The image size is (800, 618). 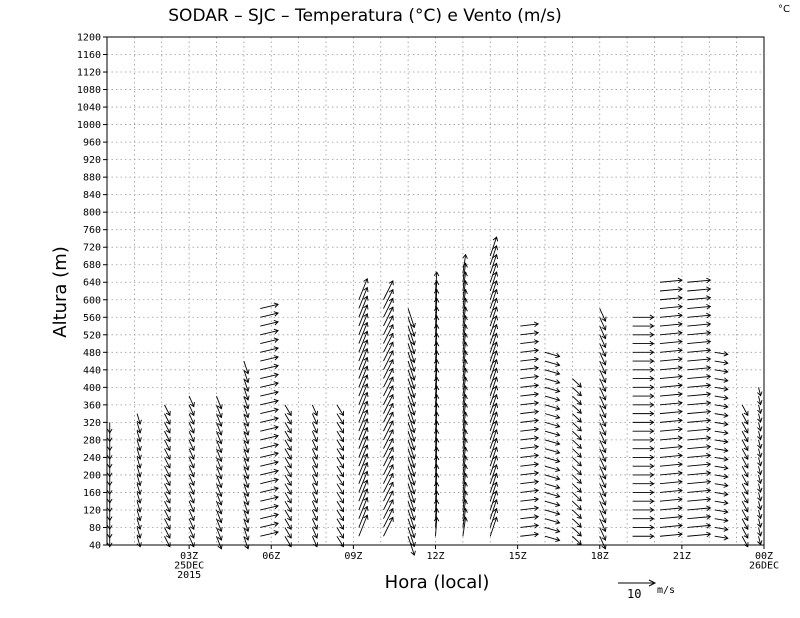 What do you see at coordinates (92, 283) in the screenshot?
I see `y-tick-label: 640` at bounding box center [92, 283].